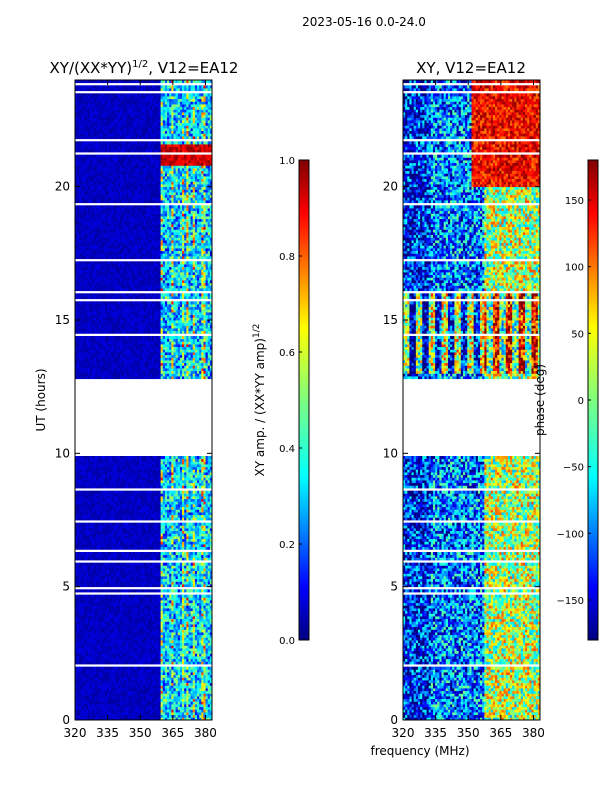  Describe the element at coordinates (364, 22) in the screenshot. I see `figure-title: 2023-05-16 0.0-24.0` at that location.